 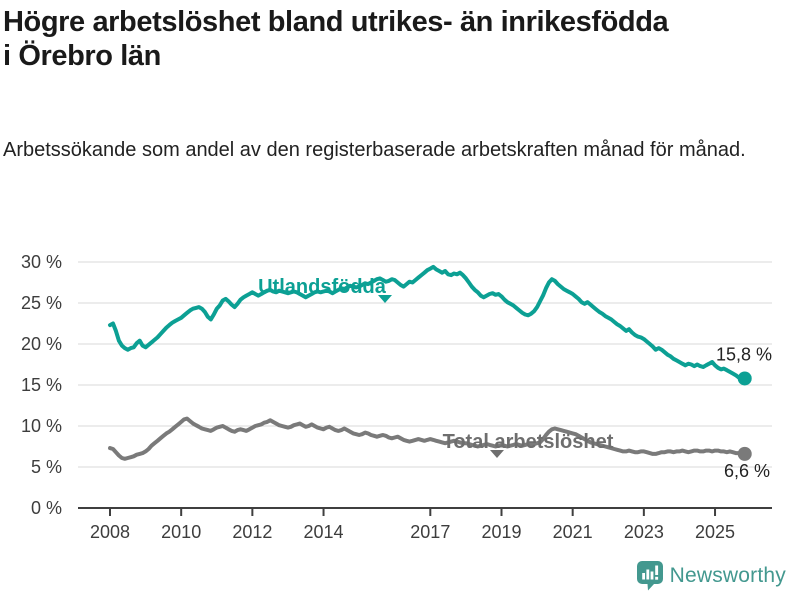 What do you see at coordinates (497, 454) in the screenshot?
I see `series-label-total-pointer` at bounding box center [497, 454].